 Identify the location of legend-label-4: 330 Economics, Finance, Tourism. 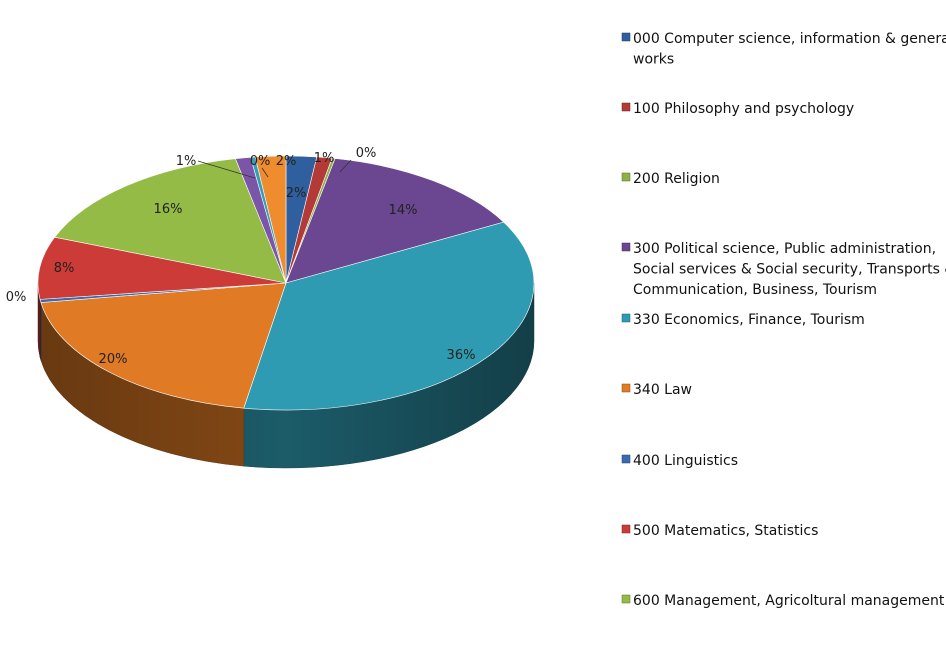
(749, 320).